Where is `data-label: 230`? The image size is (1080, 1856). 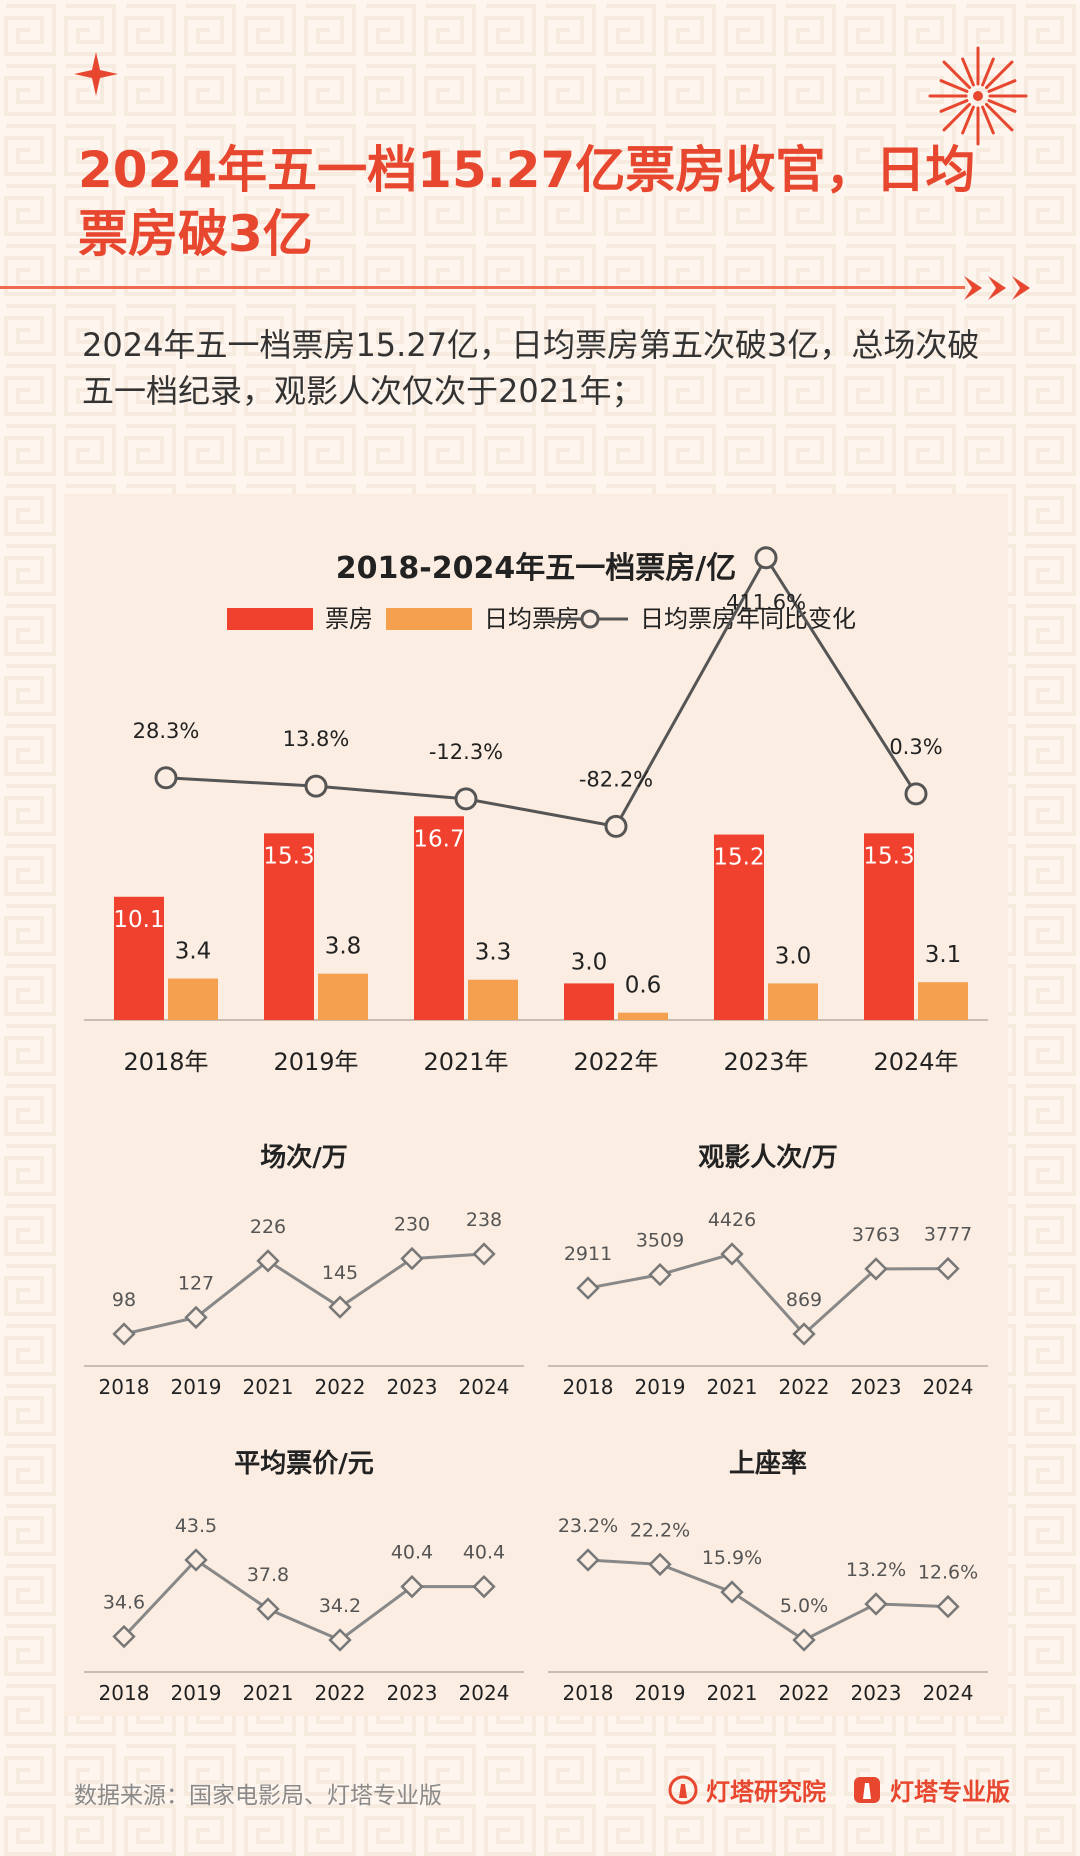 data-label: 230 is located at coordinates (412, 1225).